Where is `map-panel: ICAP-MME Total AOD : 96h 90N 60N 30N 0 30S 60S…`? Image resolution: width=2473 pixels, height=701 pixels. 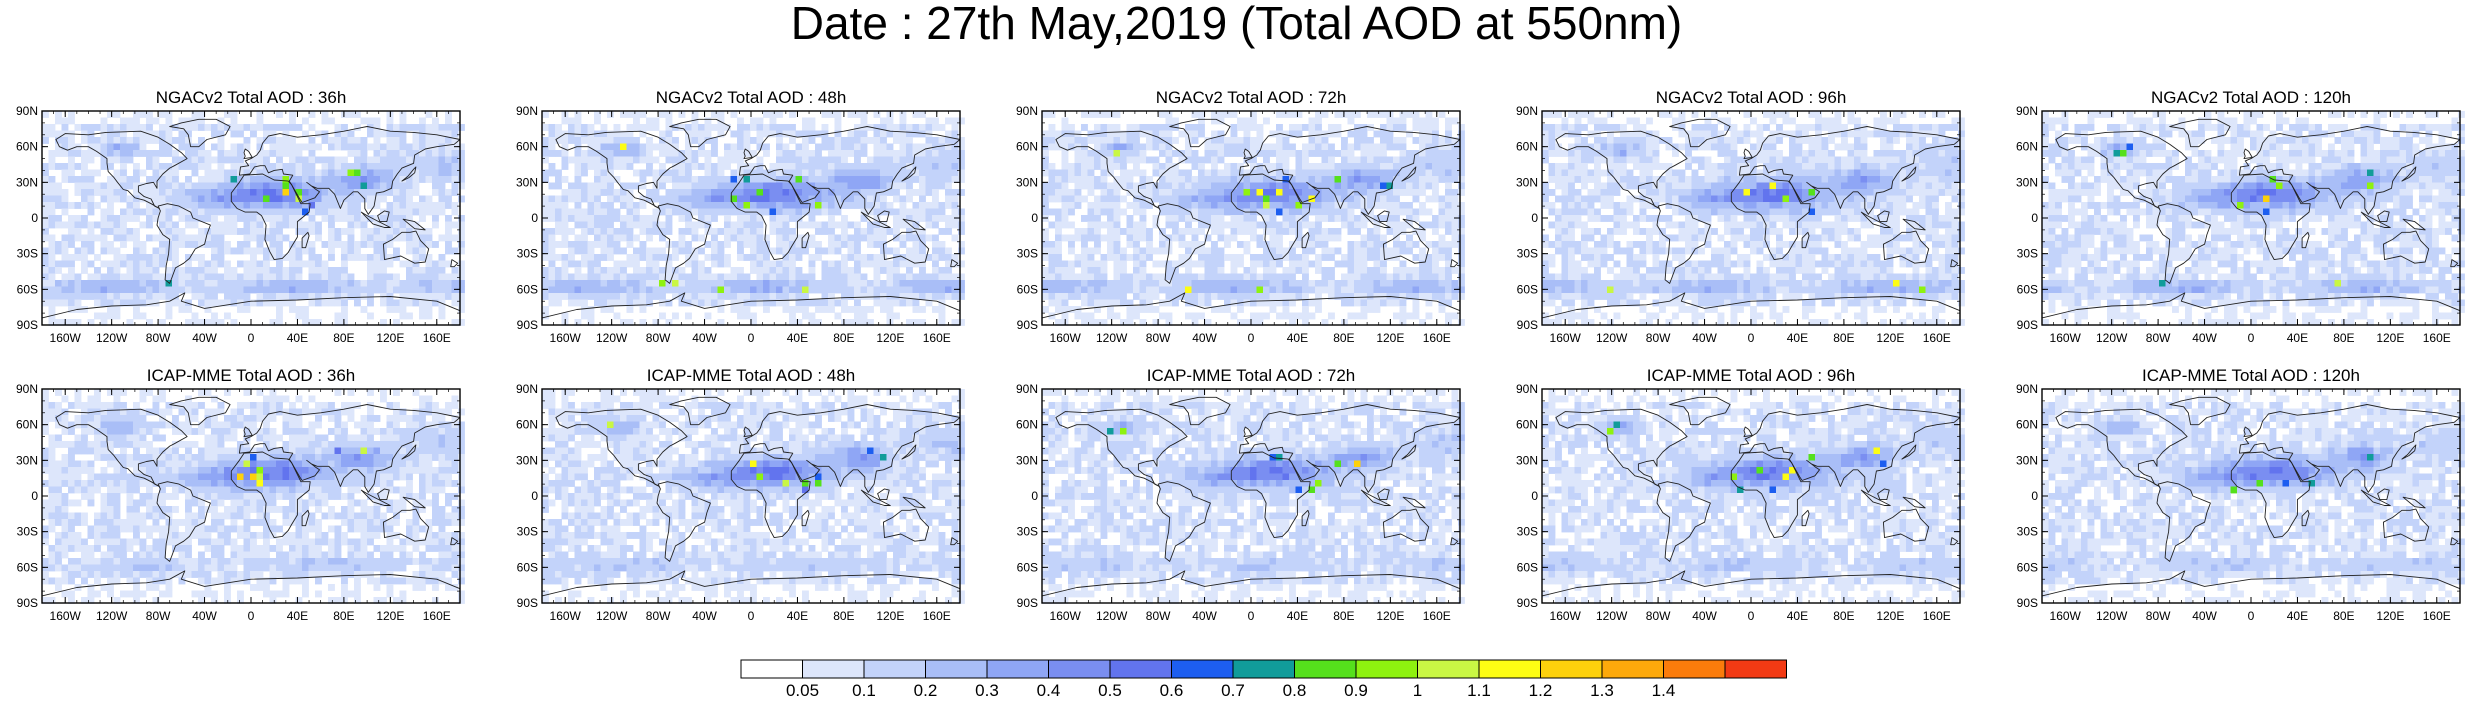
map-panel: ICAP-MME Total AOD : 96h 90N 60N 30N 0 30S 60S… is located at coordinates (1750, 506).